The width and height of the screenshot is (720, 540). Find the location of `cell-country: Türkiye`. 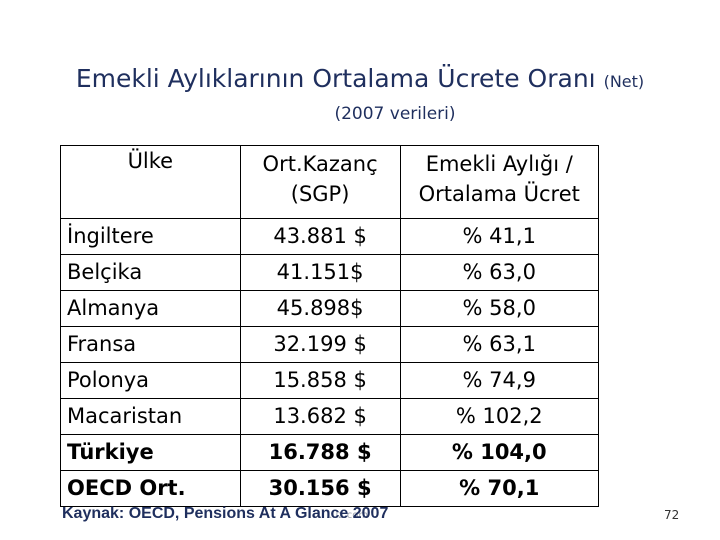

cell-country: Türkiye is located at coordinates (150, 452).